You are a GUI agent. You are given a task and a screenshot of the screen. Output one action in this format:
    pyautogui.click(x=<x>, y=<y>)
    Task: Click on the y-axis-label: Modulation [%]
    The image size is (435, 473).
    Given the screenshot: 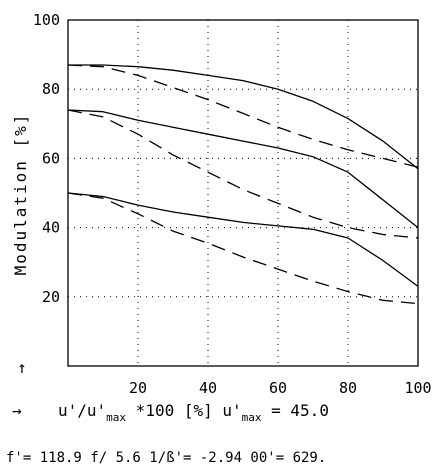 What is the action you would take?
    pyautogui.click(x=20, y=194)
    